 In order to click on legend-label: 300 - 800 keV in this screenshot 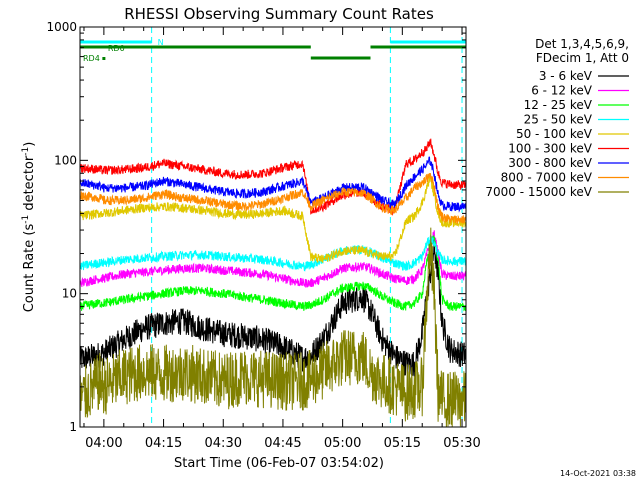, I will do `click(550, 163)`.